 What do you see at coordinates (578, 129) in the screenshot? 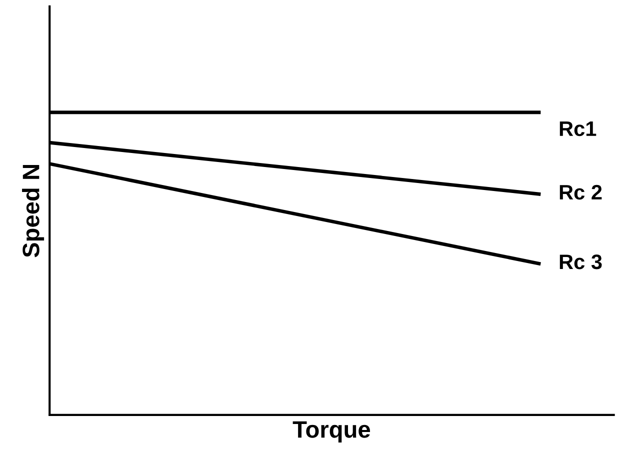
I see `series-label: Rc1` at bounding box center [578, 129].